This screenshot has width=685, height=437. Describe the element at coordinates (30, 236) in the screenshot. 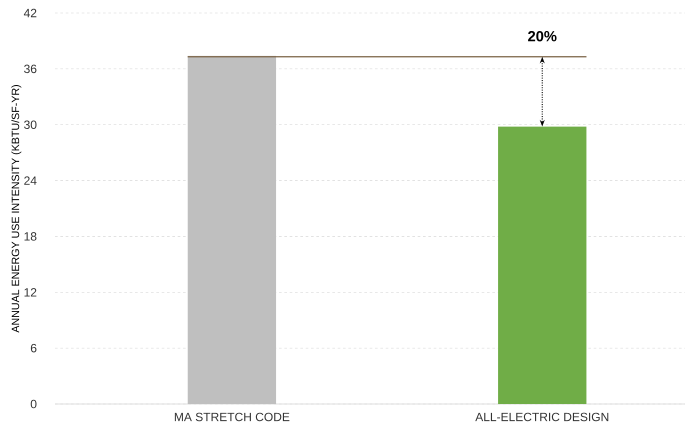

I see `y-tick-label: 18` at that location.